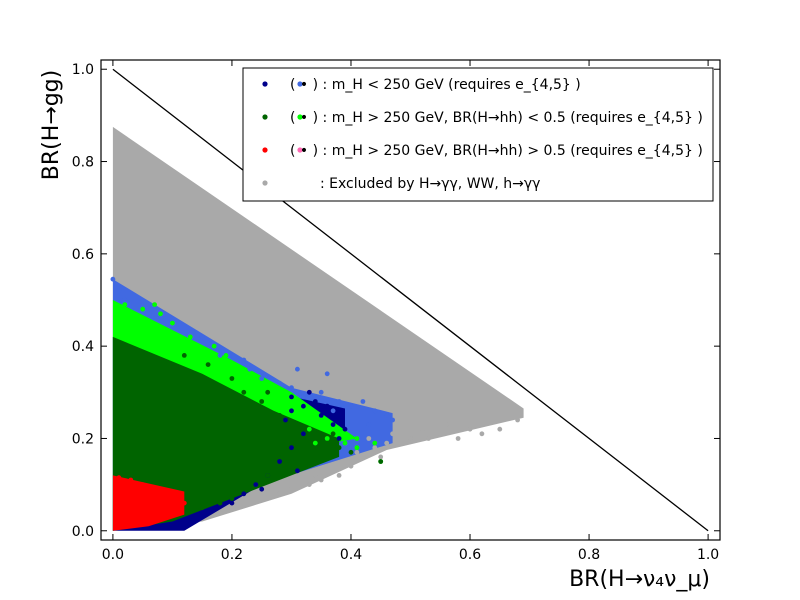  I want to click on y-tick-label: 1.0, so click(83, 70).